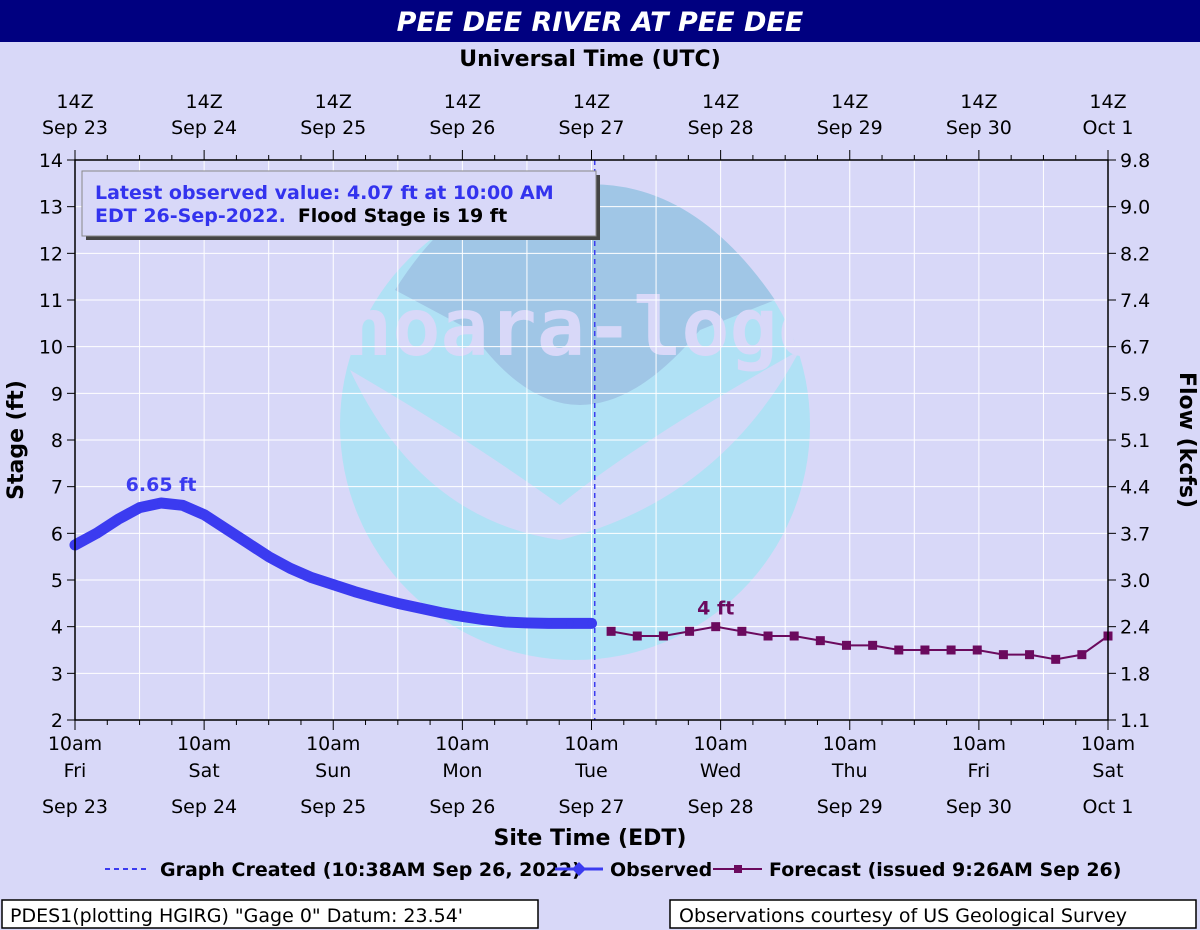 This screenshot has width=1200, height=930. What do you see at coordinates (402, 216) in the screenshot?
I see `info-line-2-black: Flood Stage is 19 ft` at bounding box center [402, 216].